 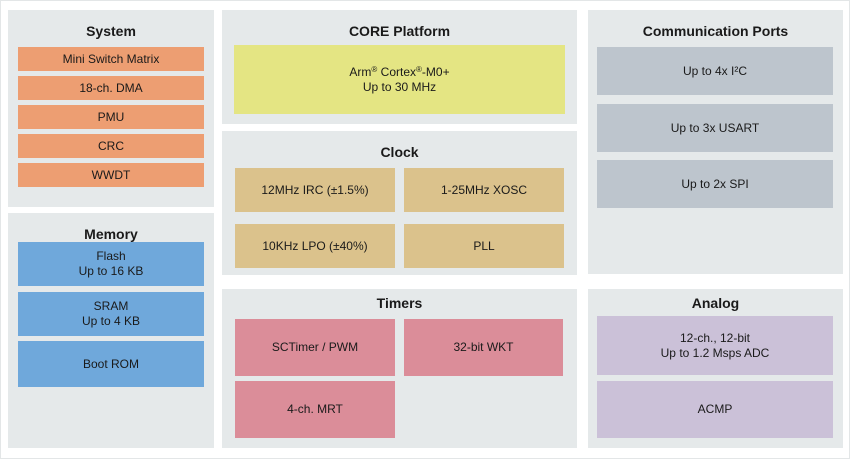 I want to click on block-arm-cortex-m0plus: Arm® Cortex®-M0+ Up to 30 MHz, so click(x=399, y=79).